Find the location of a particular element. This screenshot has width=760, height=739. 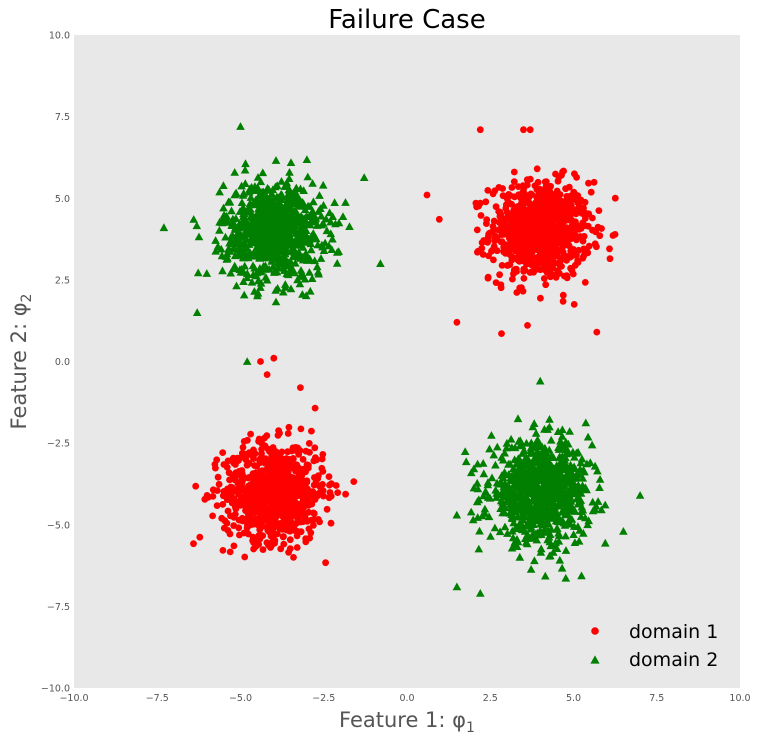

y-axis-label-text: Feature 2: φ is located at coordinates (19, 365).